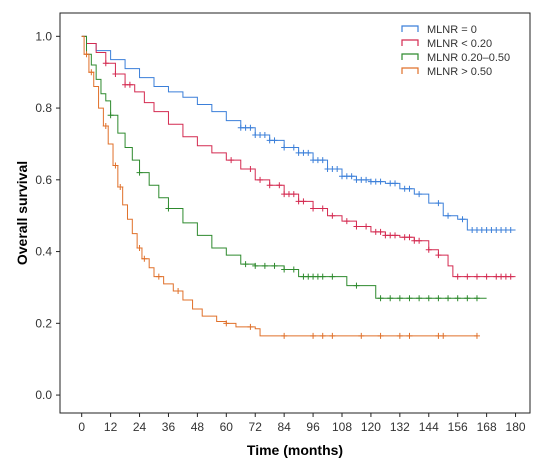  What do you see at coordinates (198, 427) in the screenshot?
I see `x-tick-label: 48` at bounding box center [198, 427].